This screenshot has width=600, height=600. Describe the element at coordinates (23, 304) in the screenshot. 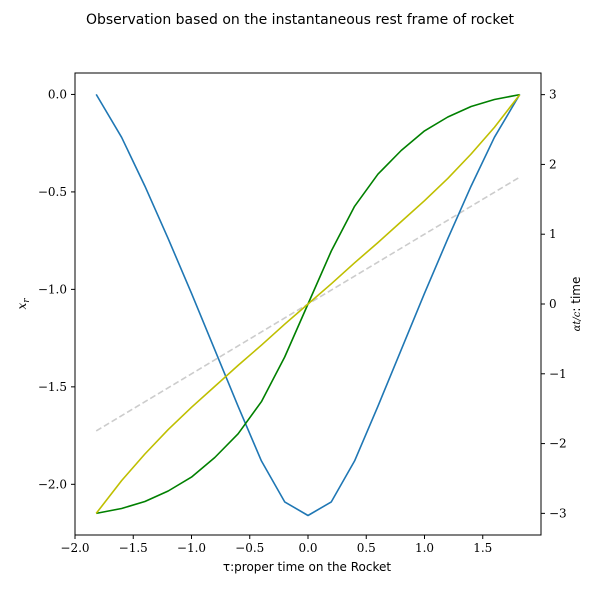

I see `y-left-axis-label: xr` at that location.